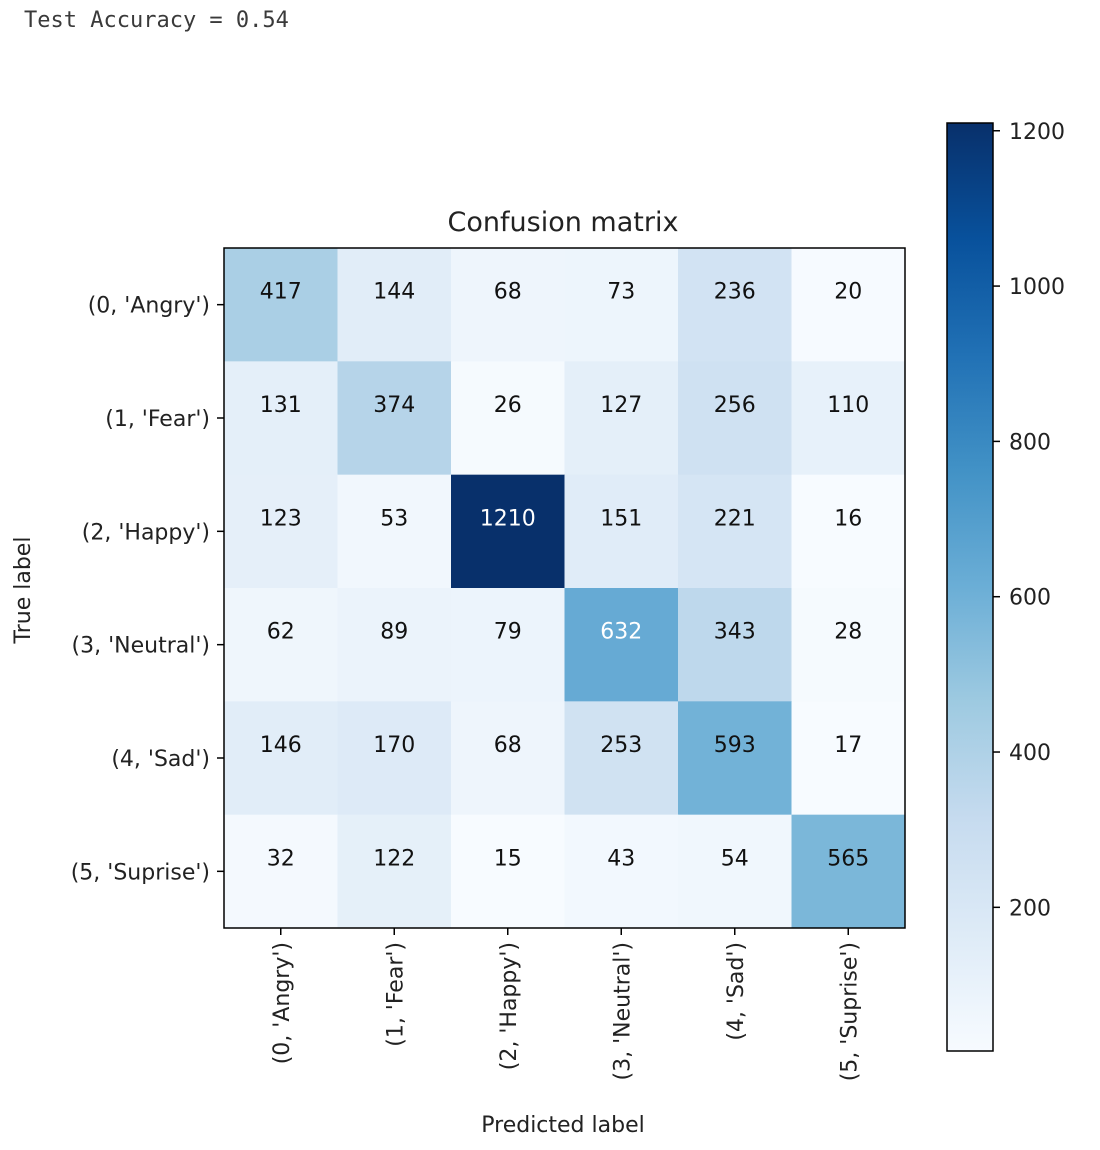 The height and width of the screenshot is (1150, 1100). What do you see at coordinates (508, 858) in the screenshot?
I see `cell-value-label: 15` at bounding box center [508, 858].